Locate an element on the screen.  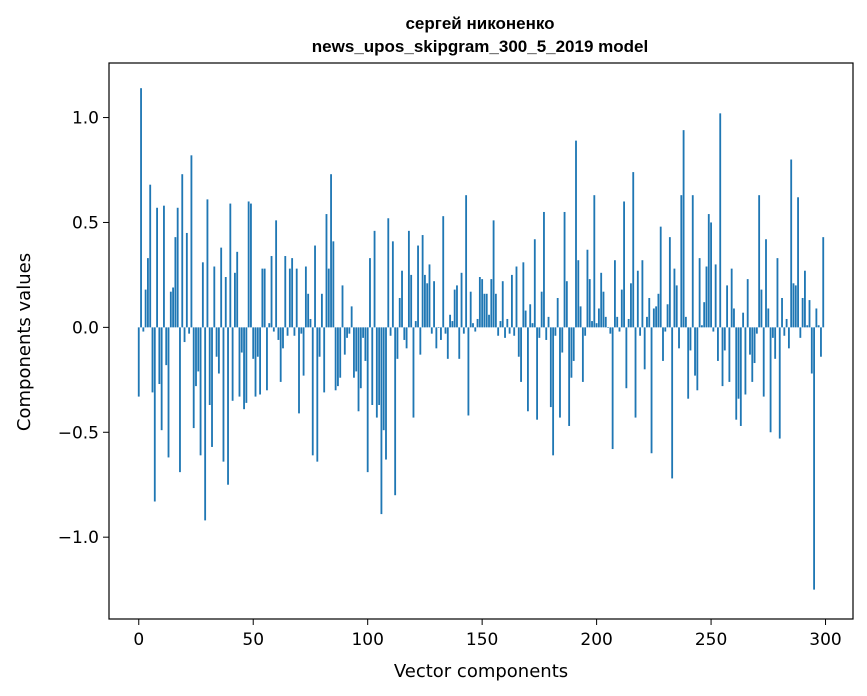
x-axis-label: Vector components is located at coordinates (481, 671).